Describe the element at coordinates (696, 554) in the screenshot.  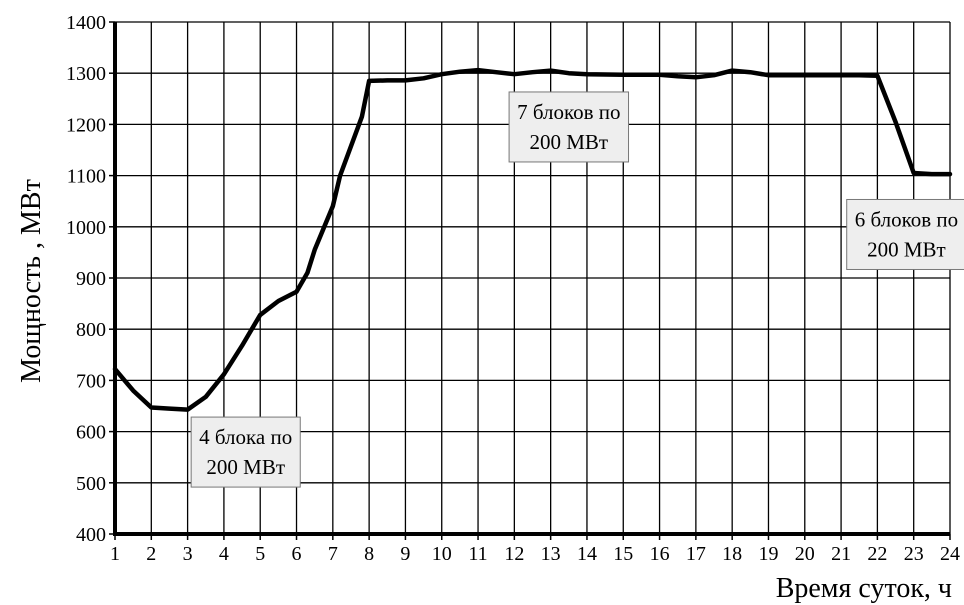
I see `x-tick-label: 17` at that location.